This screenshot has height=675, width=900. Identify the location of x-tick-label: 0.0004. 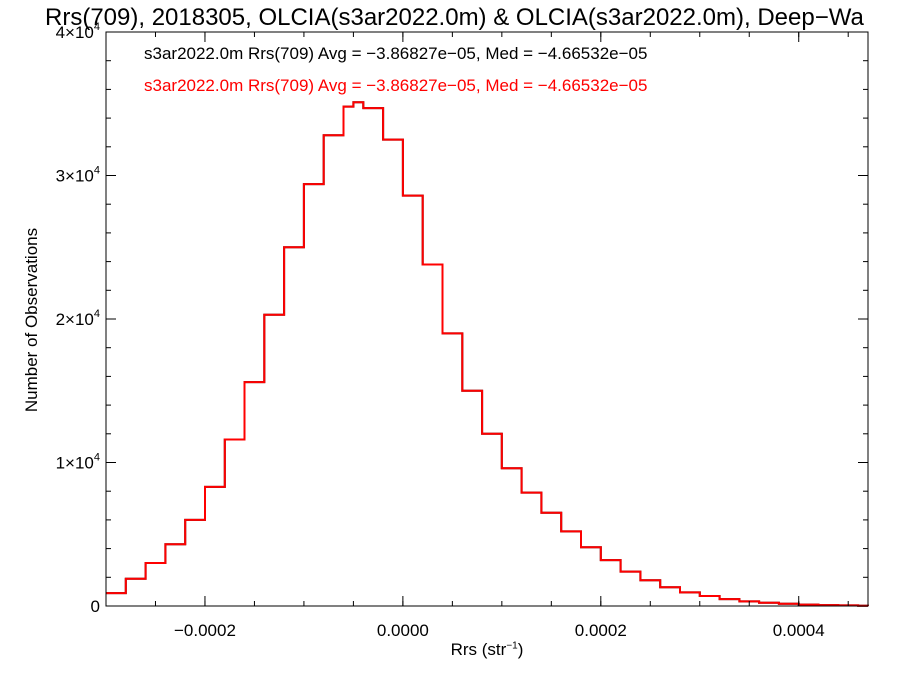
(799, 630).